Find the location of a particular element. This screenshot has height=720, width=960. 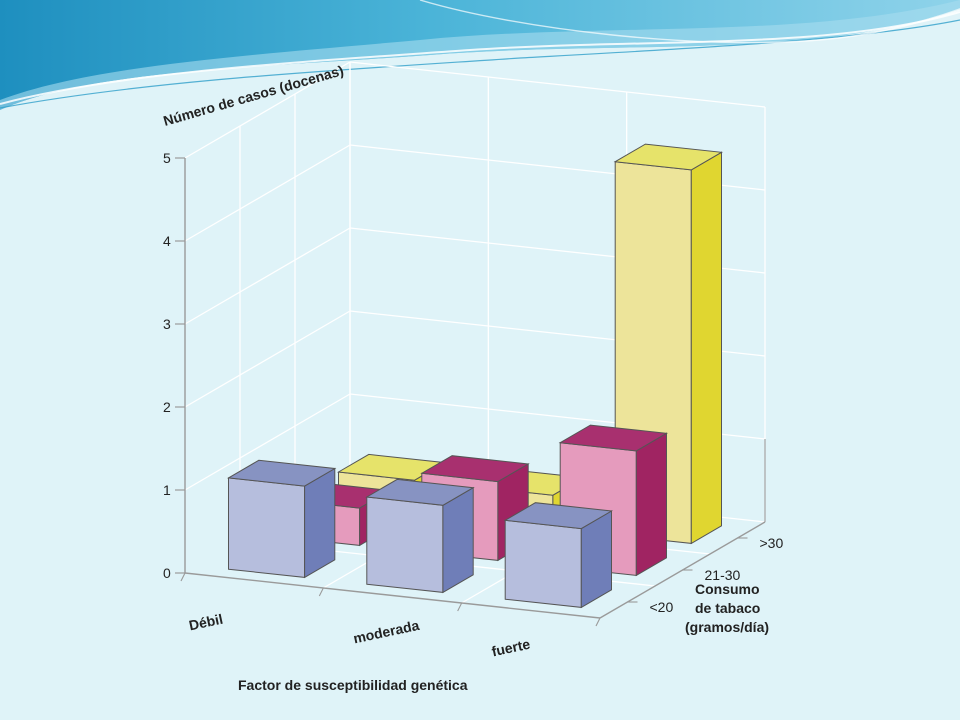

y-tick-label: 2 is located at coordinates (167, 407).